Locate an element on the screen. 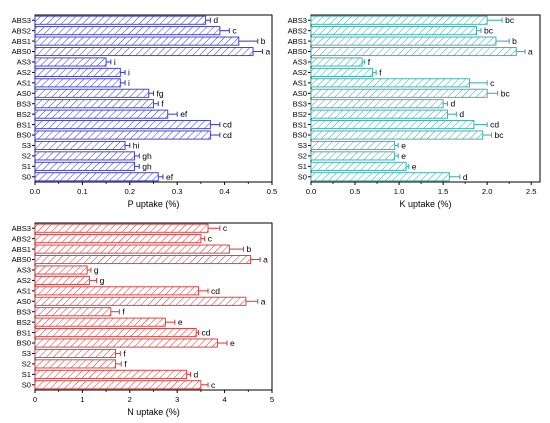 The height and width of the screenshot is (423, 550). k-category-label: AS3 is located at coordinates (300, 62).